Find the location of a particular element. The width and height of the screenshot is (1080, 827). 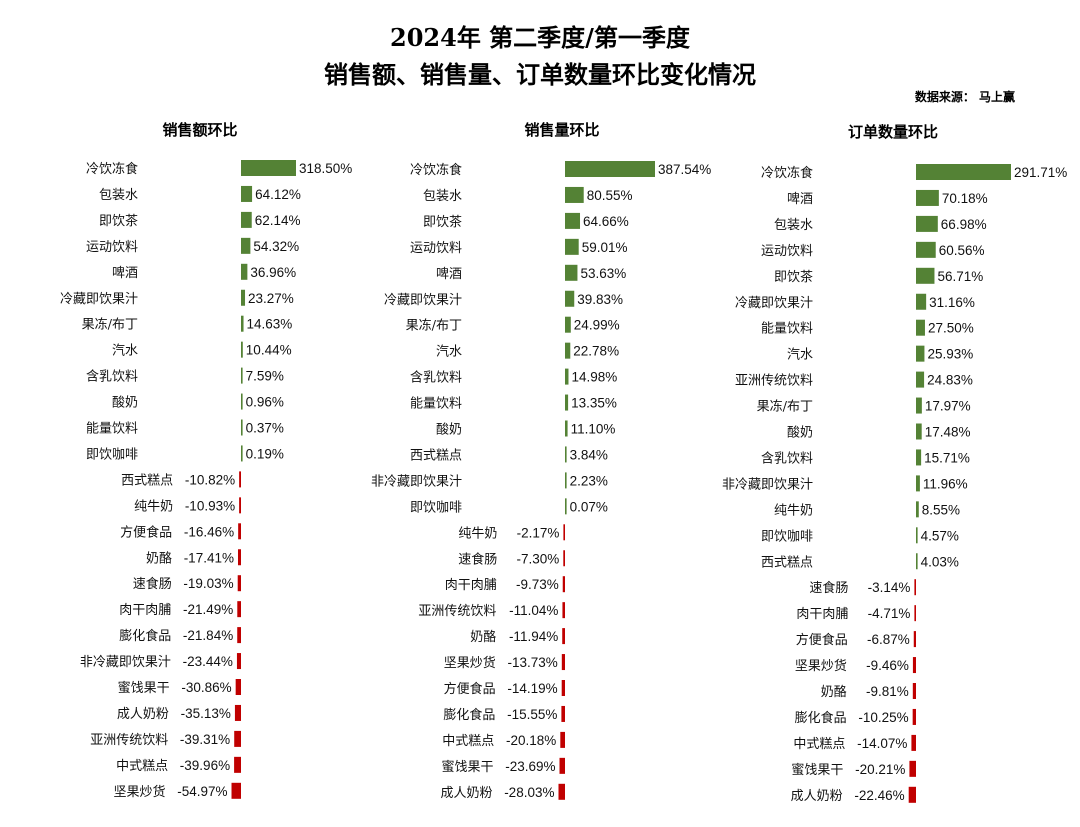

data-label: -15.55% is located at coordinates (532, 714).